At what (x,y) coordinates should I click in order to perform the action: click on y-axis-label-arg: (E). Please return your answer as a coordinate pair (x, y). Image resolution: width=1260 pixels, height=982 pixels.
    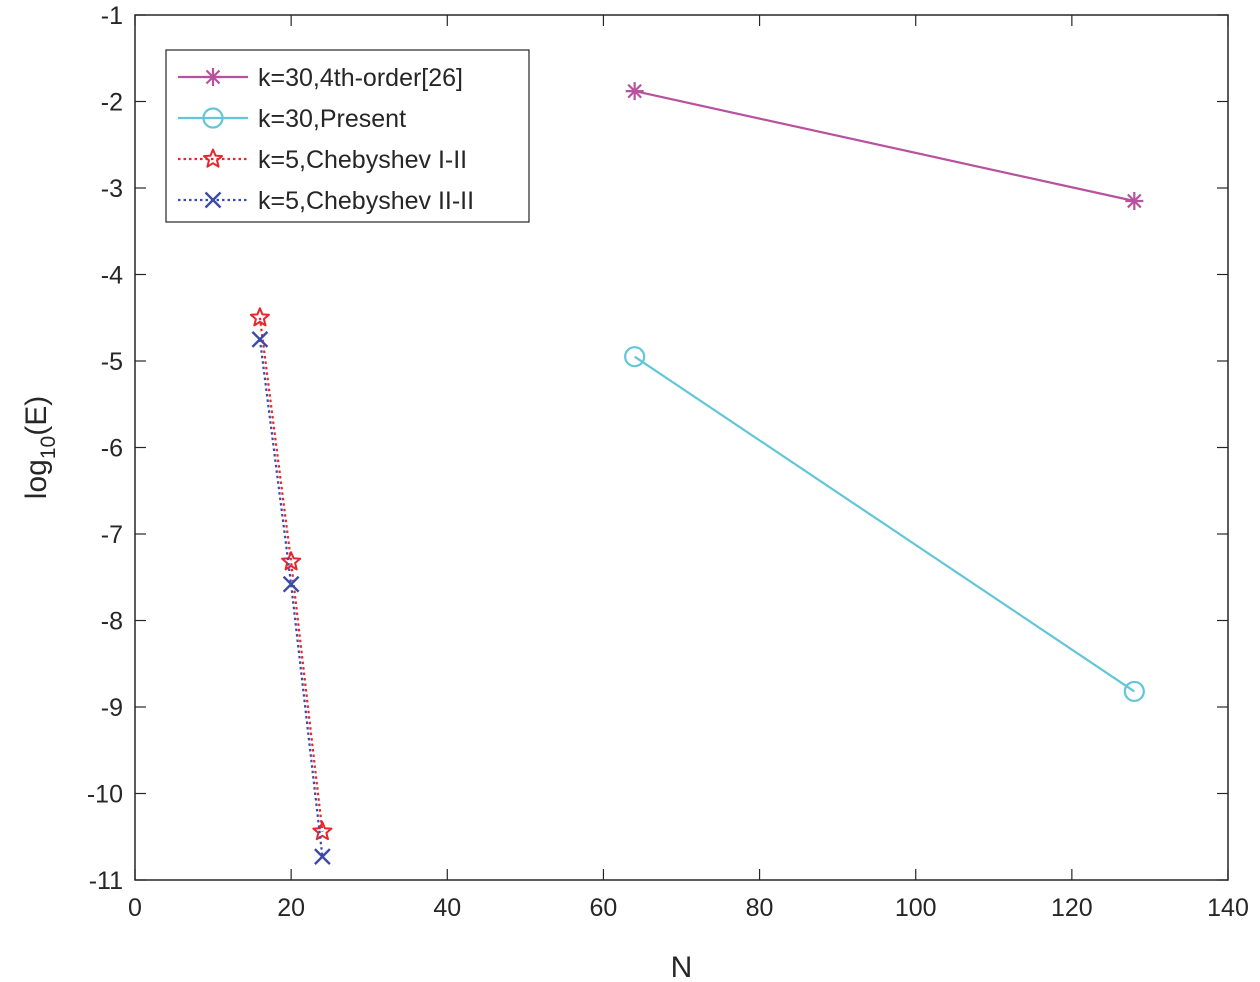
    Looking at the image, I should click on (36, 416).